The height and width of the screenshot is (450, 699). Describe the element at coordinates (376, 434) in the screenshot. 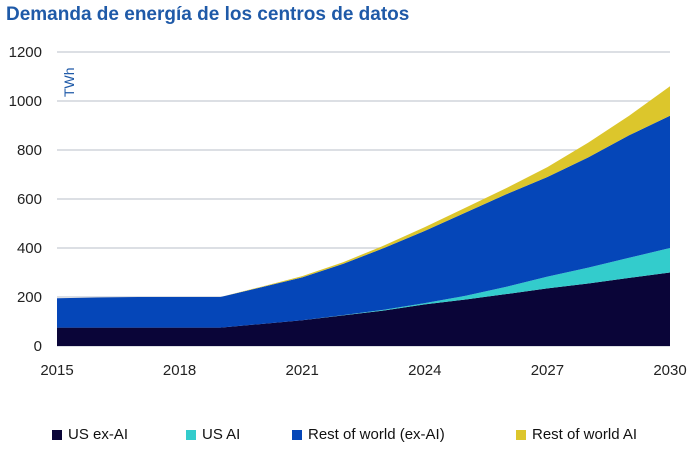

I see `legend-label: Rest of world (ex-AI)` at that location.